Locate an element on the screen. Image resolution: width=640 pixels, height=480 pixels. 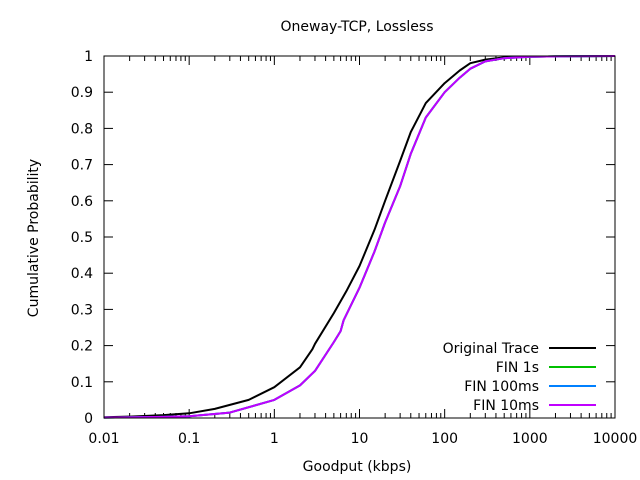
legend: Original Trace FIN 1s FIN 100ms FIN 10ms is located at coordinates (519, 377).